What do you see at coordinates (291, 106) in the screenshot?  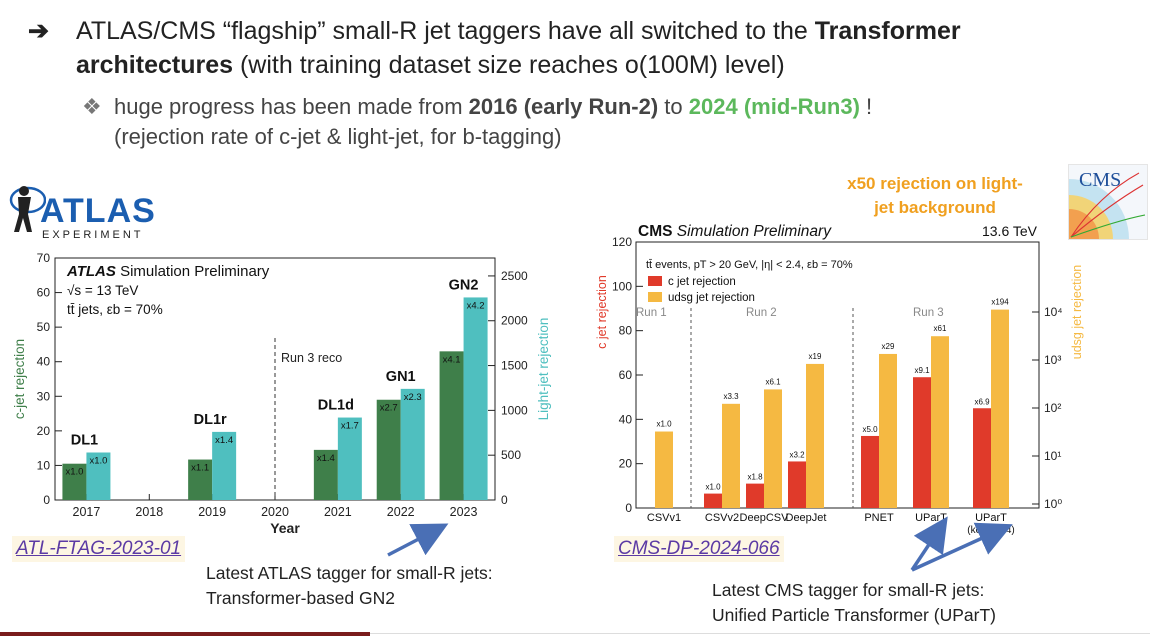 I see `sub-bullet-pre: huge progress has been made from` at bounding box center [291, 106].